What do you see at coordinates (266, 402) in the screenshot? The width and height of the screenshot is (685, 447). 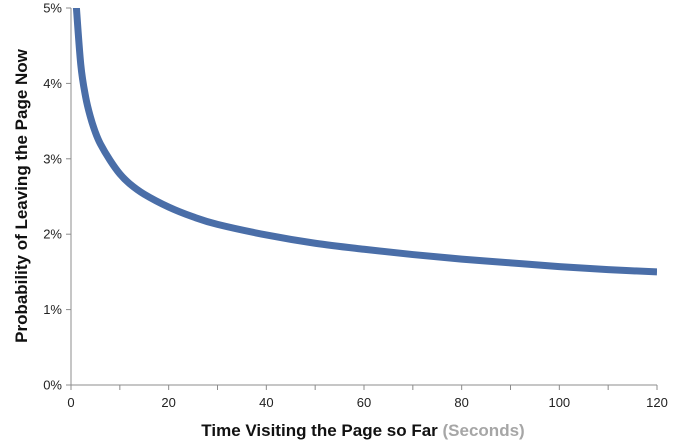 I see `x-tick-label: 40` at bounding box center [266, 402].